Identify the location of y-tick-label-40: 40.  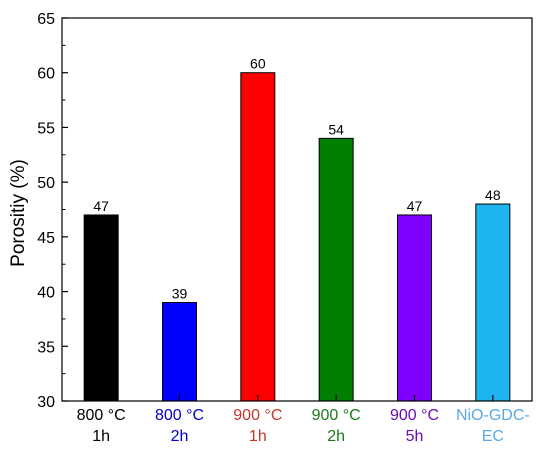
(46, 293).